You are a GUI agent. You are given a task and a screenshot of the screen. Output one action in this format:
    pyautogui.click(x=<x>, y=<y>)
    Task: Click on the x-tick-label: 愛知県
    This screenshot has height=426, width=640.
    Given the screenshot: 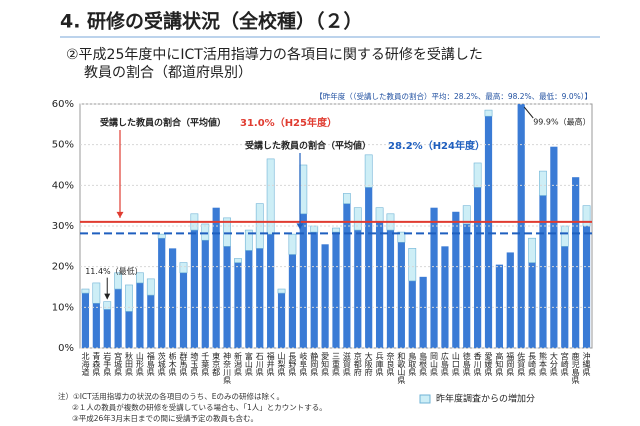 What is the action you would take?
    pyautogui.click(x=325, y=364)
    